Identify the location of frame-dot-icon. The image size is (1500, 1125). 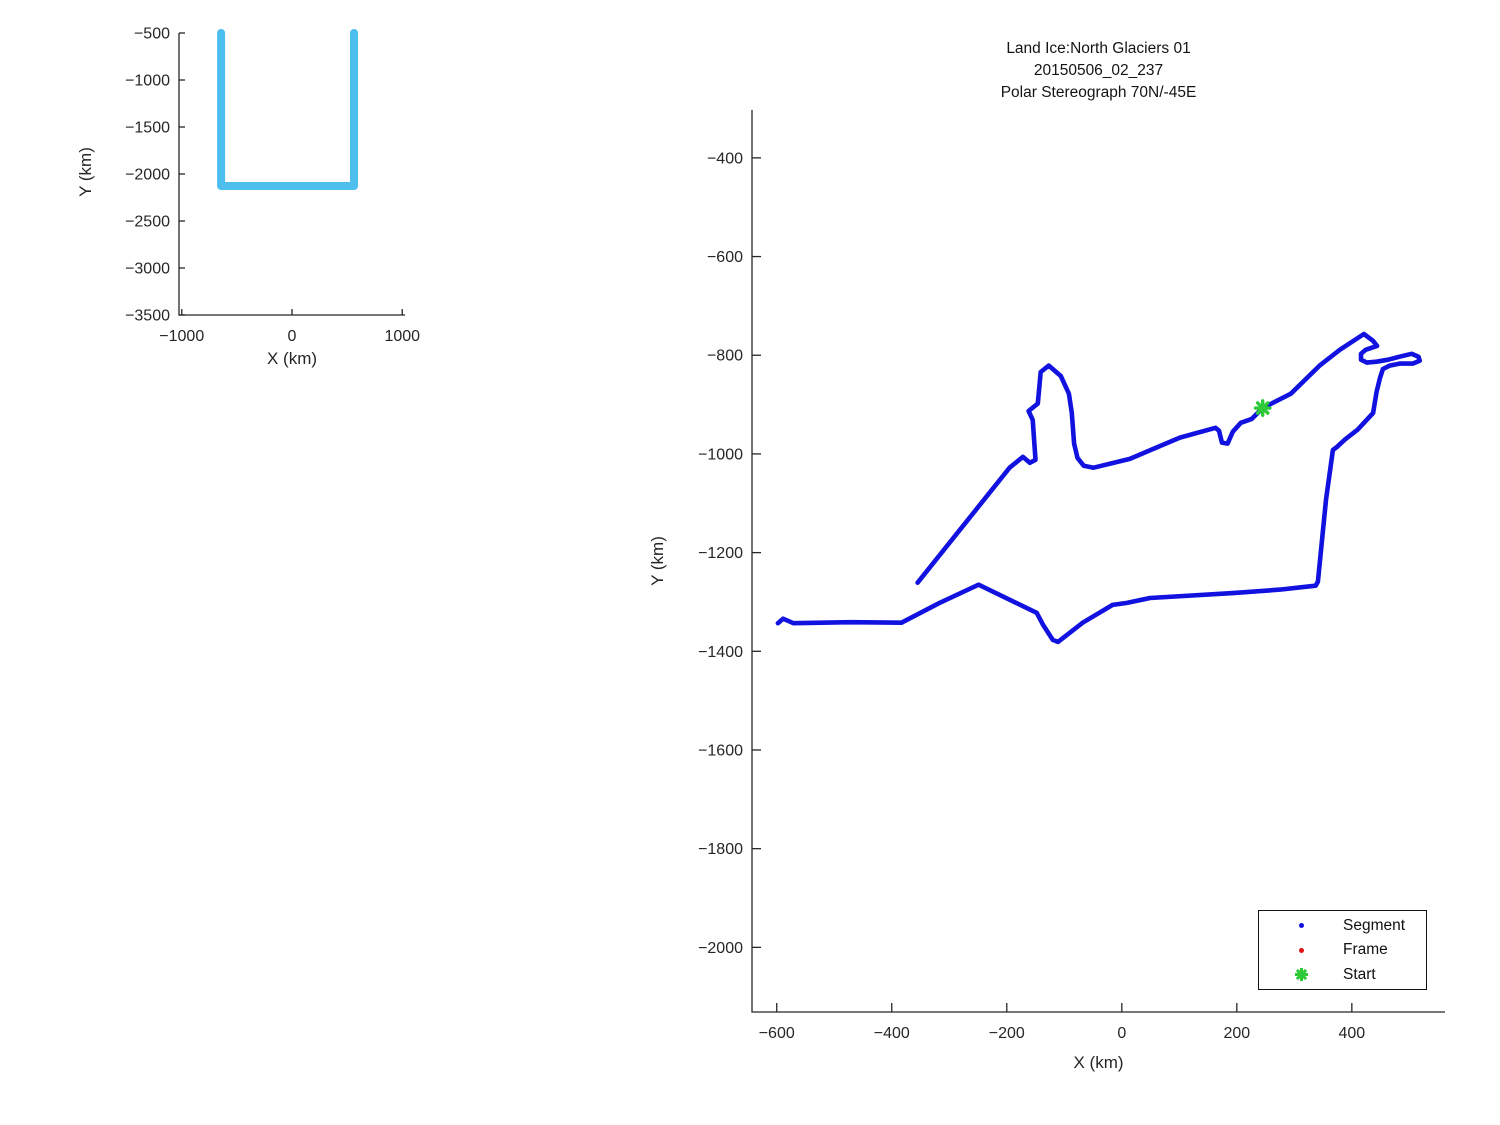
(1301, 950).